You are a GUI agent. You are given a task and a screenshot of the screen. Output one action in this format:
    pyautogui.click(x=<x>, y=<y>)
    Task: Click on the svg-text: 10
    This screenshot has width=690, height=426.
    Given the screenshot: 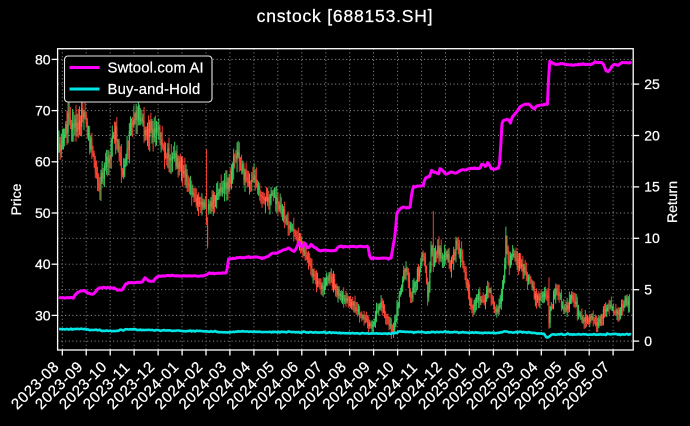 What is the action you would take?
    pyautogui.click(x=652, y=238)
    